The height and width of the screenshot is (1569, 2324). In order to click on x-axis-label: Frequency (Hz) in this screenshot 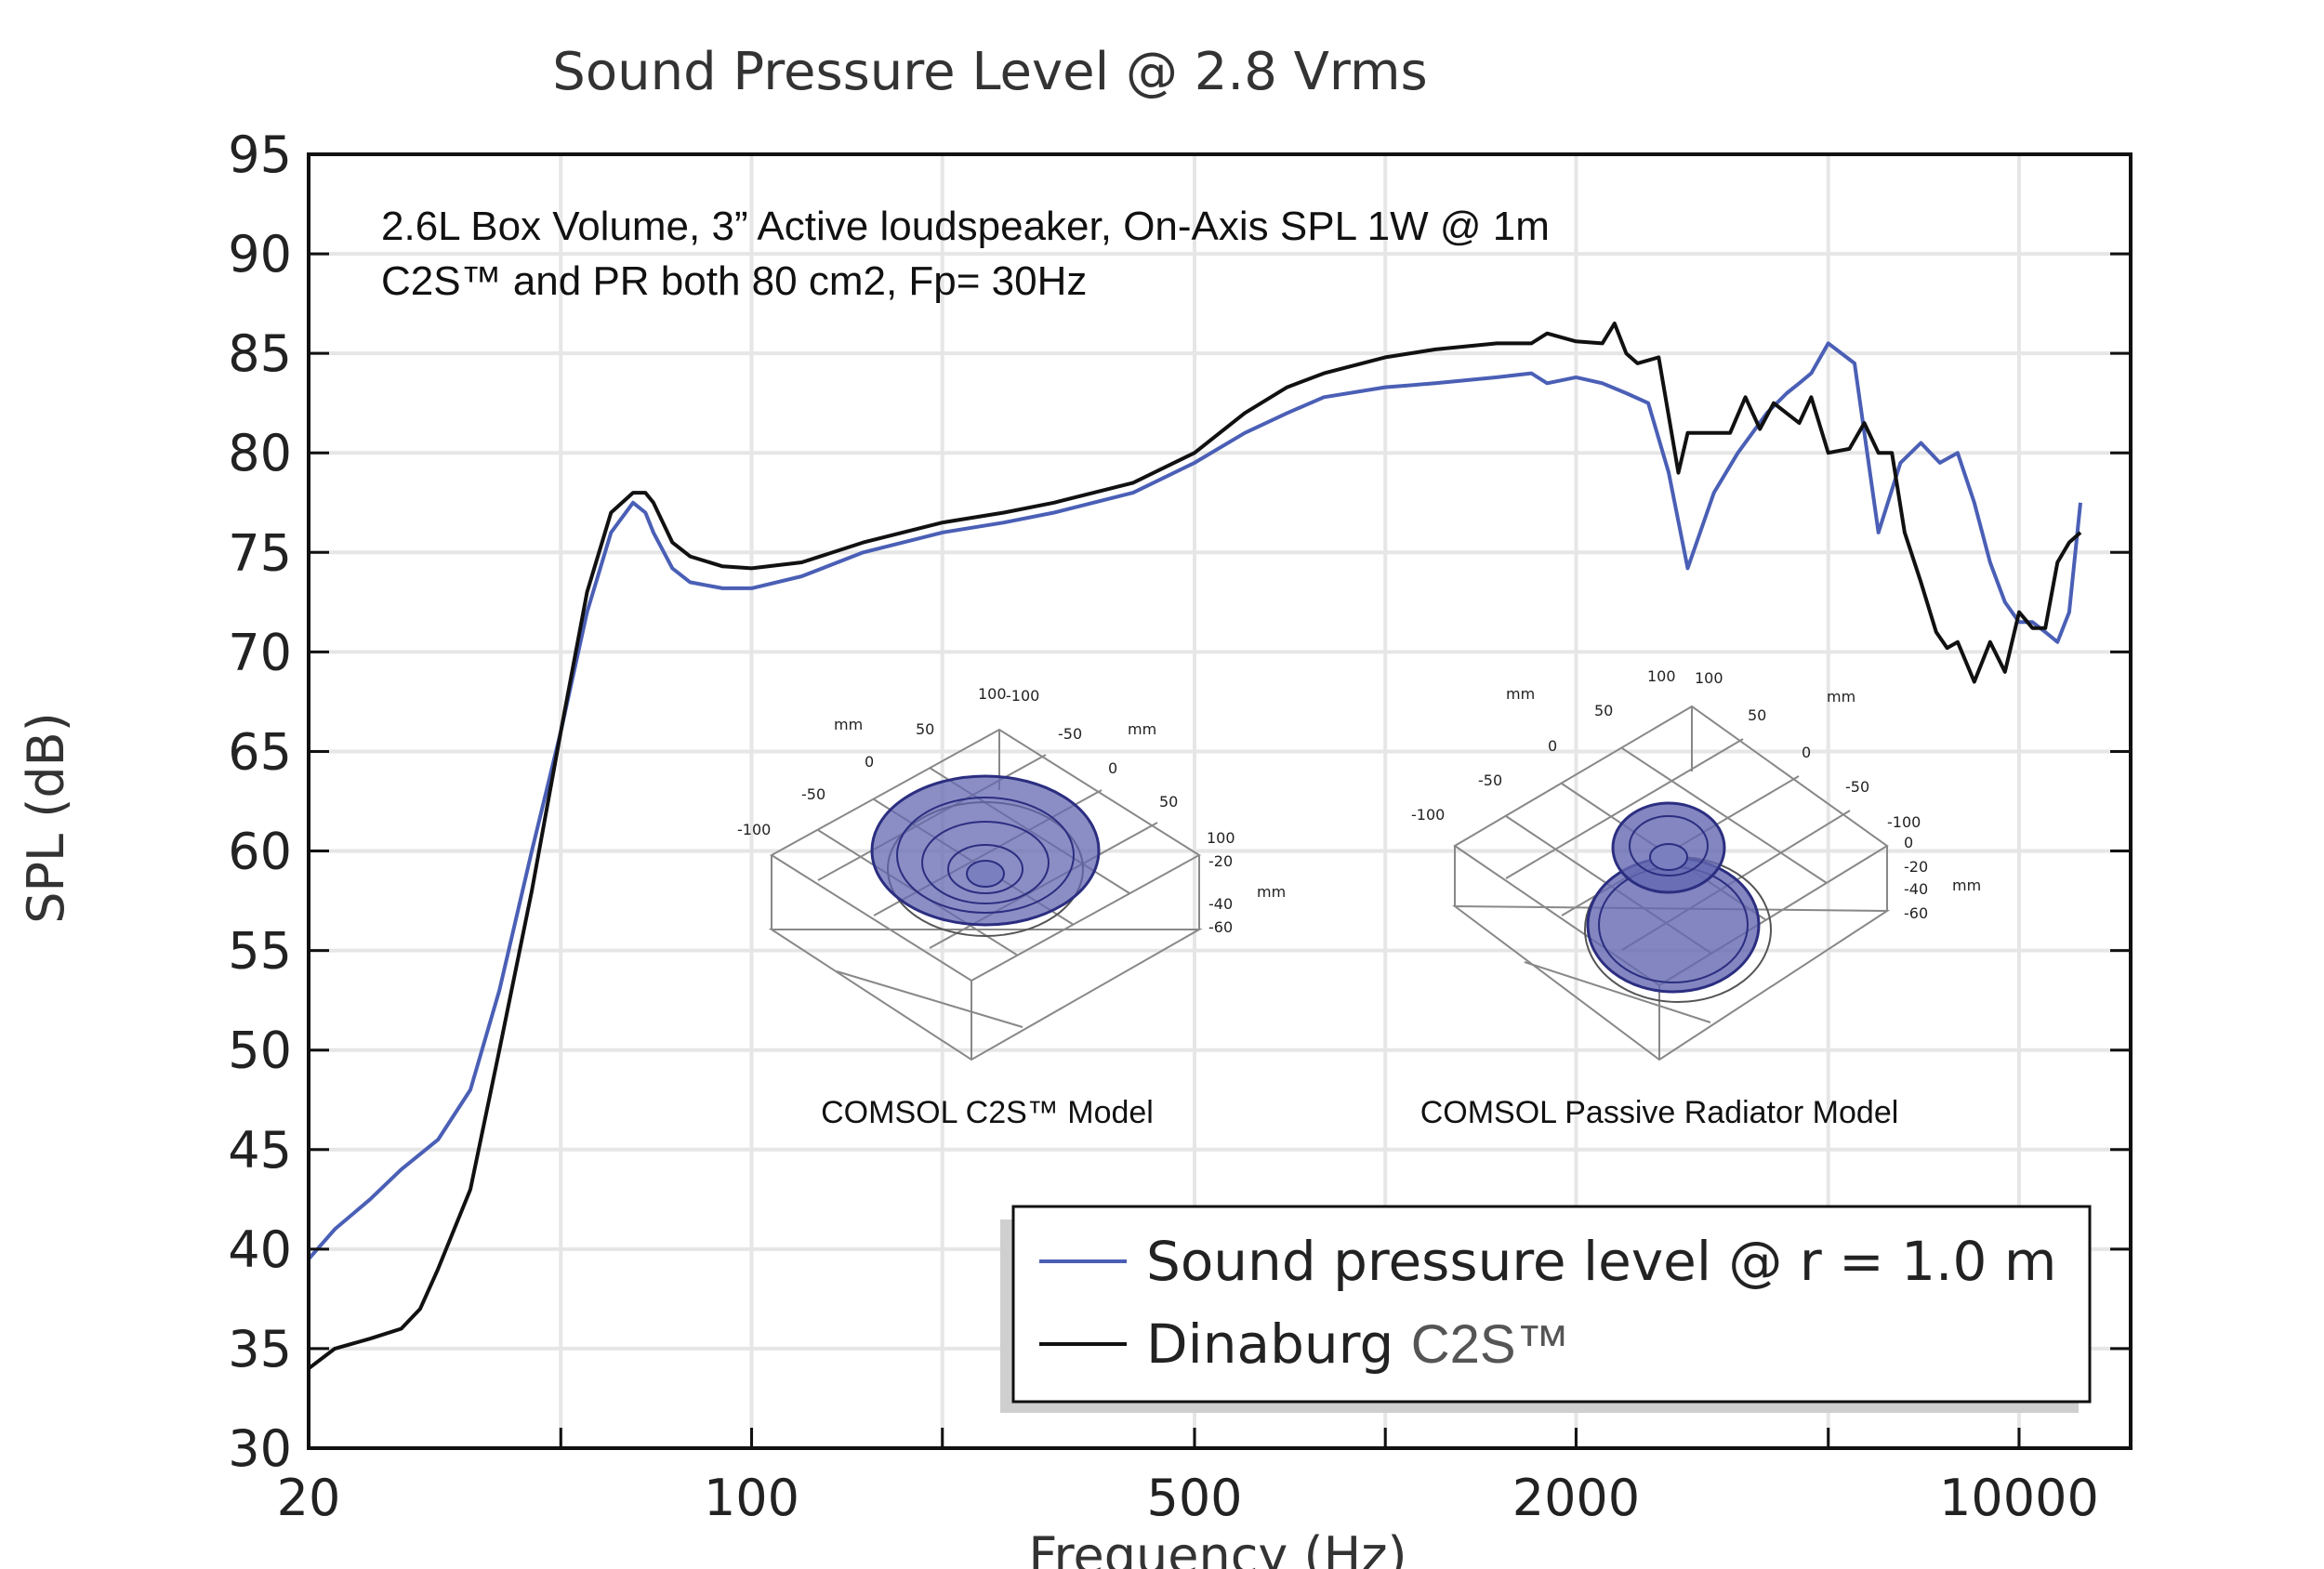, I will do `click(1217, 1547)`.